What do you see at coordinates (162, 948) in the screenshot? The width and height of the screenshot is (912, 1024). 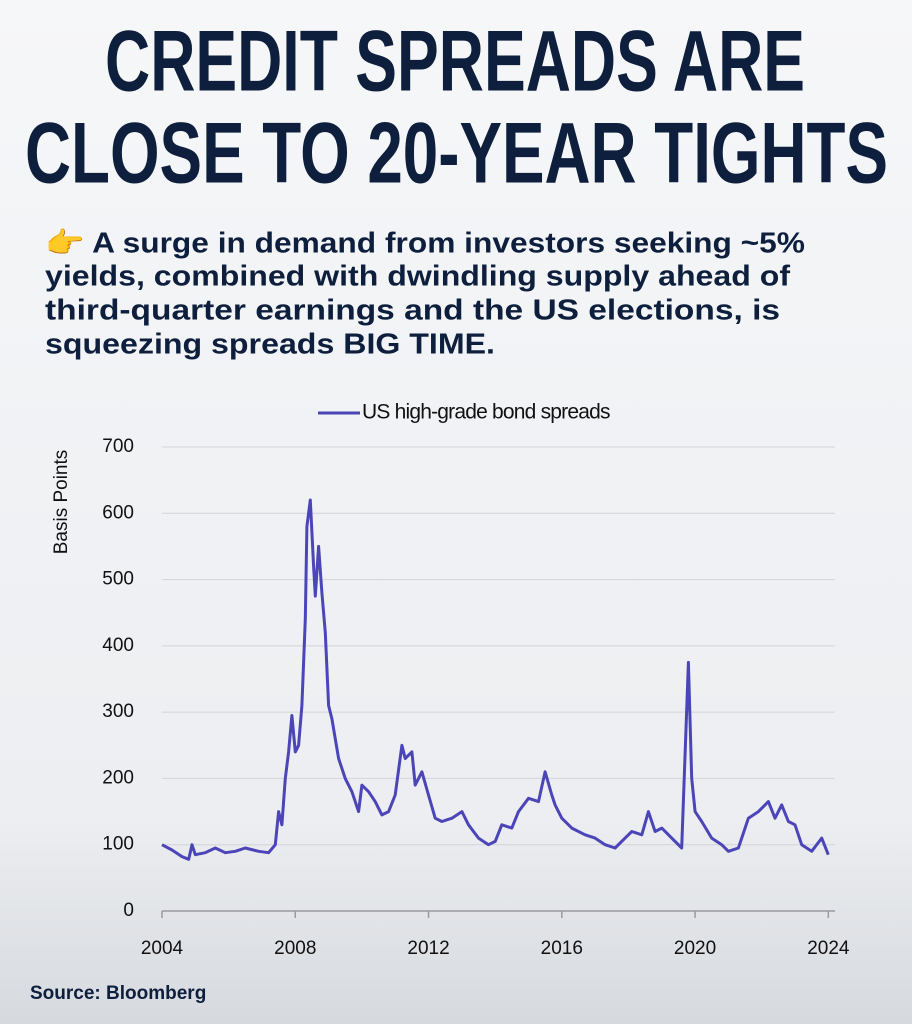 I see `x-tick-label: 2004` at bounding box center [162, 948].